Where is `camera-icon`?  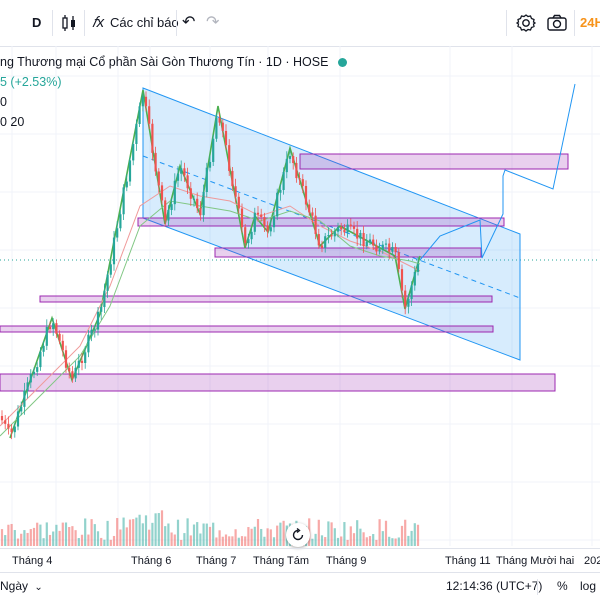 camera-icon is located at coordinates (557, 23).